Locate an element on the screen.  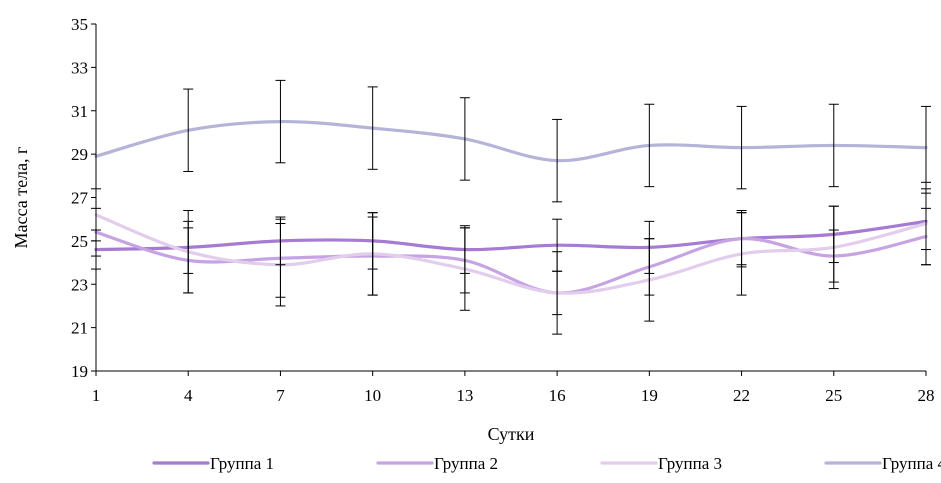
legend-item-1: Группа 1 is located at coordinates (213, 463).